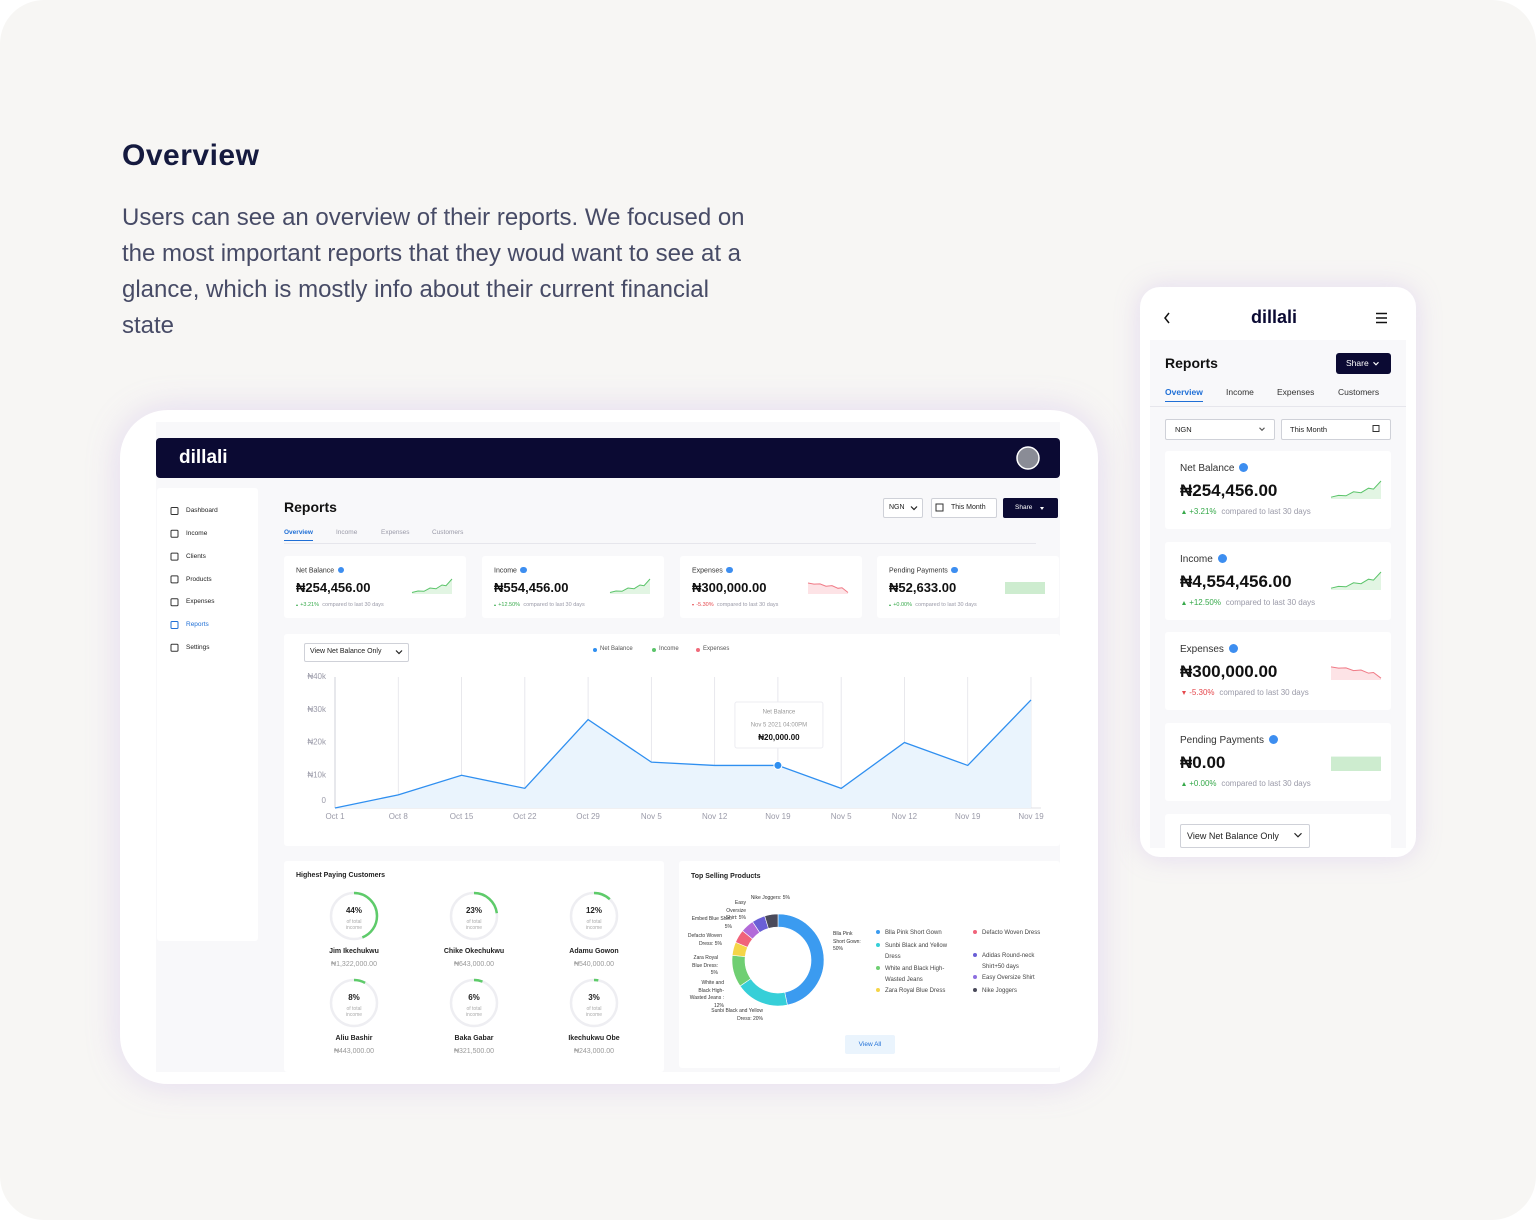 Image resolution: width=1536 pixels, height=1220 pixels. I want to click on x-tick-label: Oct 1, so click(335, 816).